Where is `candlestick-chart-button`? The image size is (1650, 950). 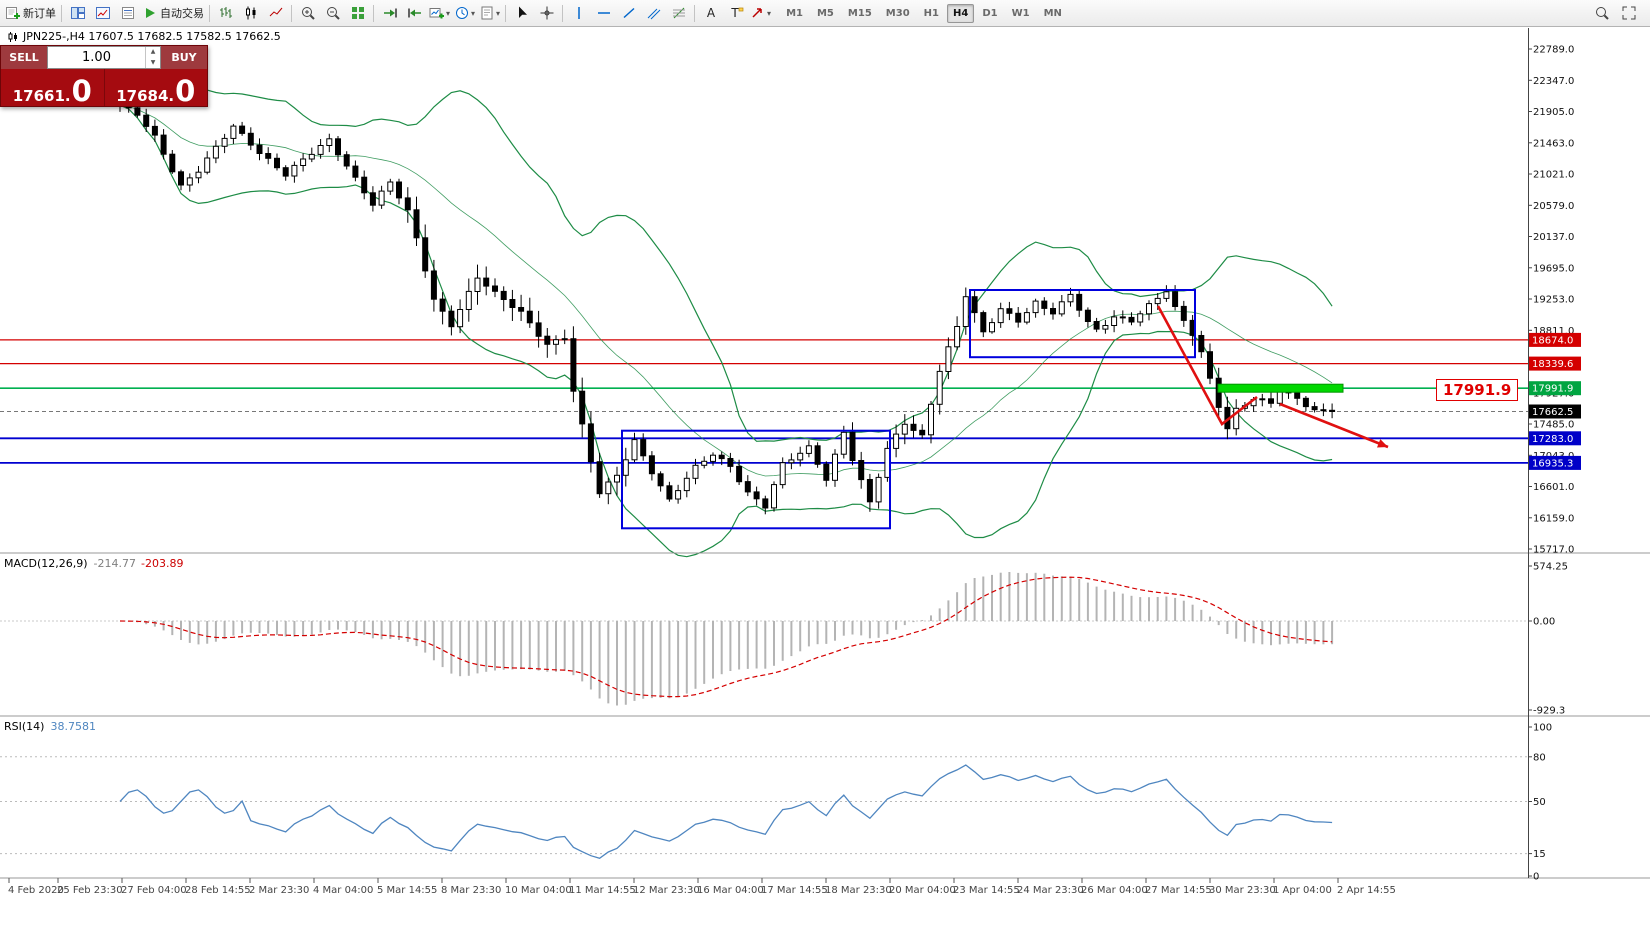
candlestick-chart-button is located at coordinates (250, 13).